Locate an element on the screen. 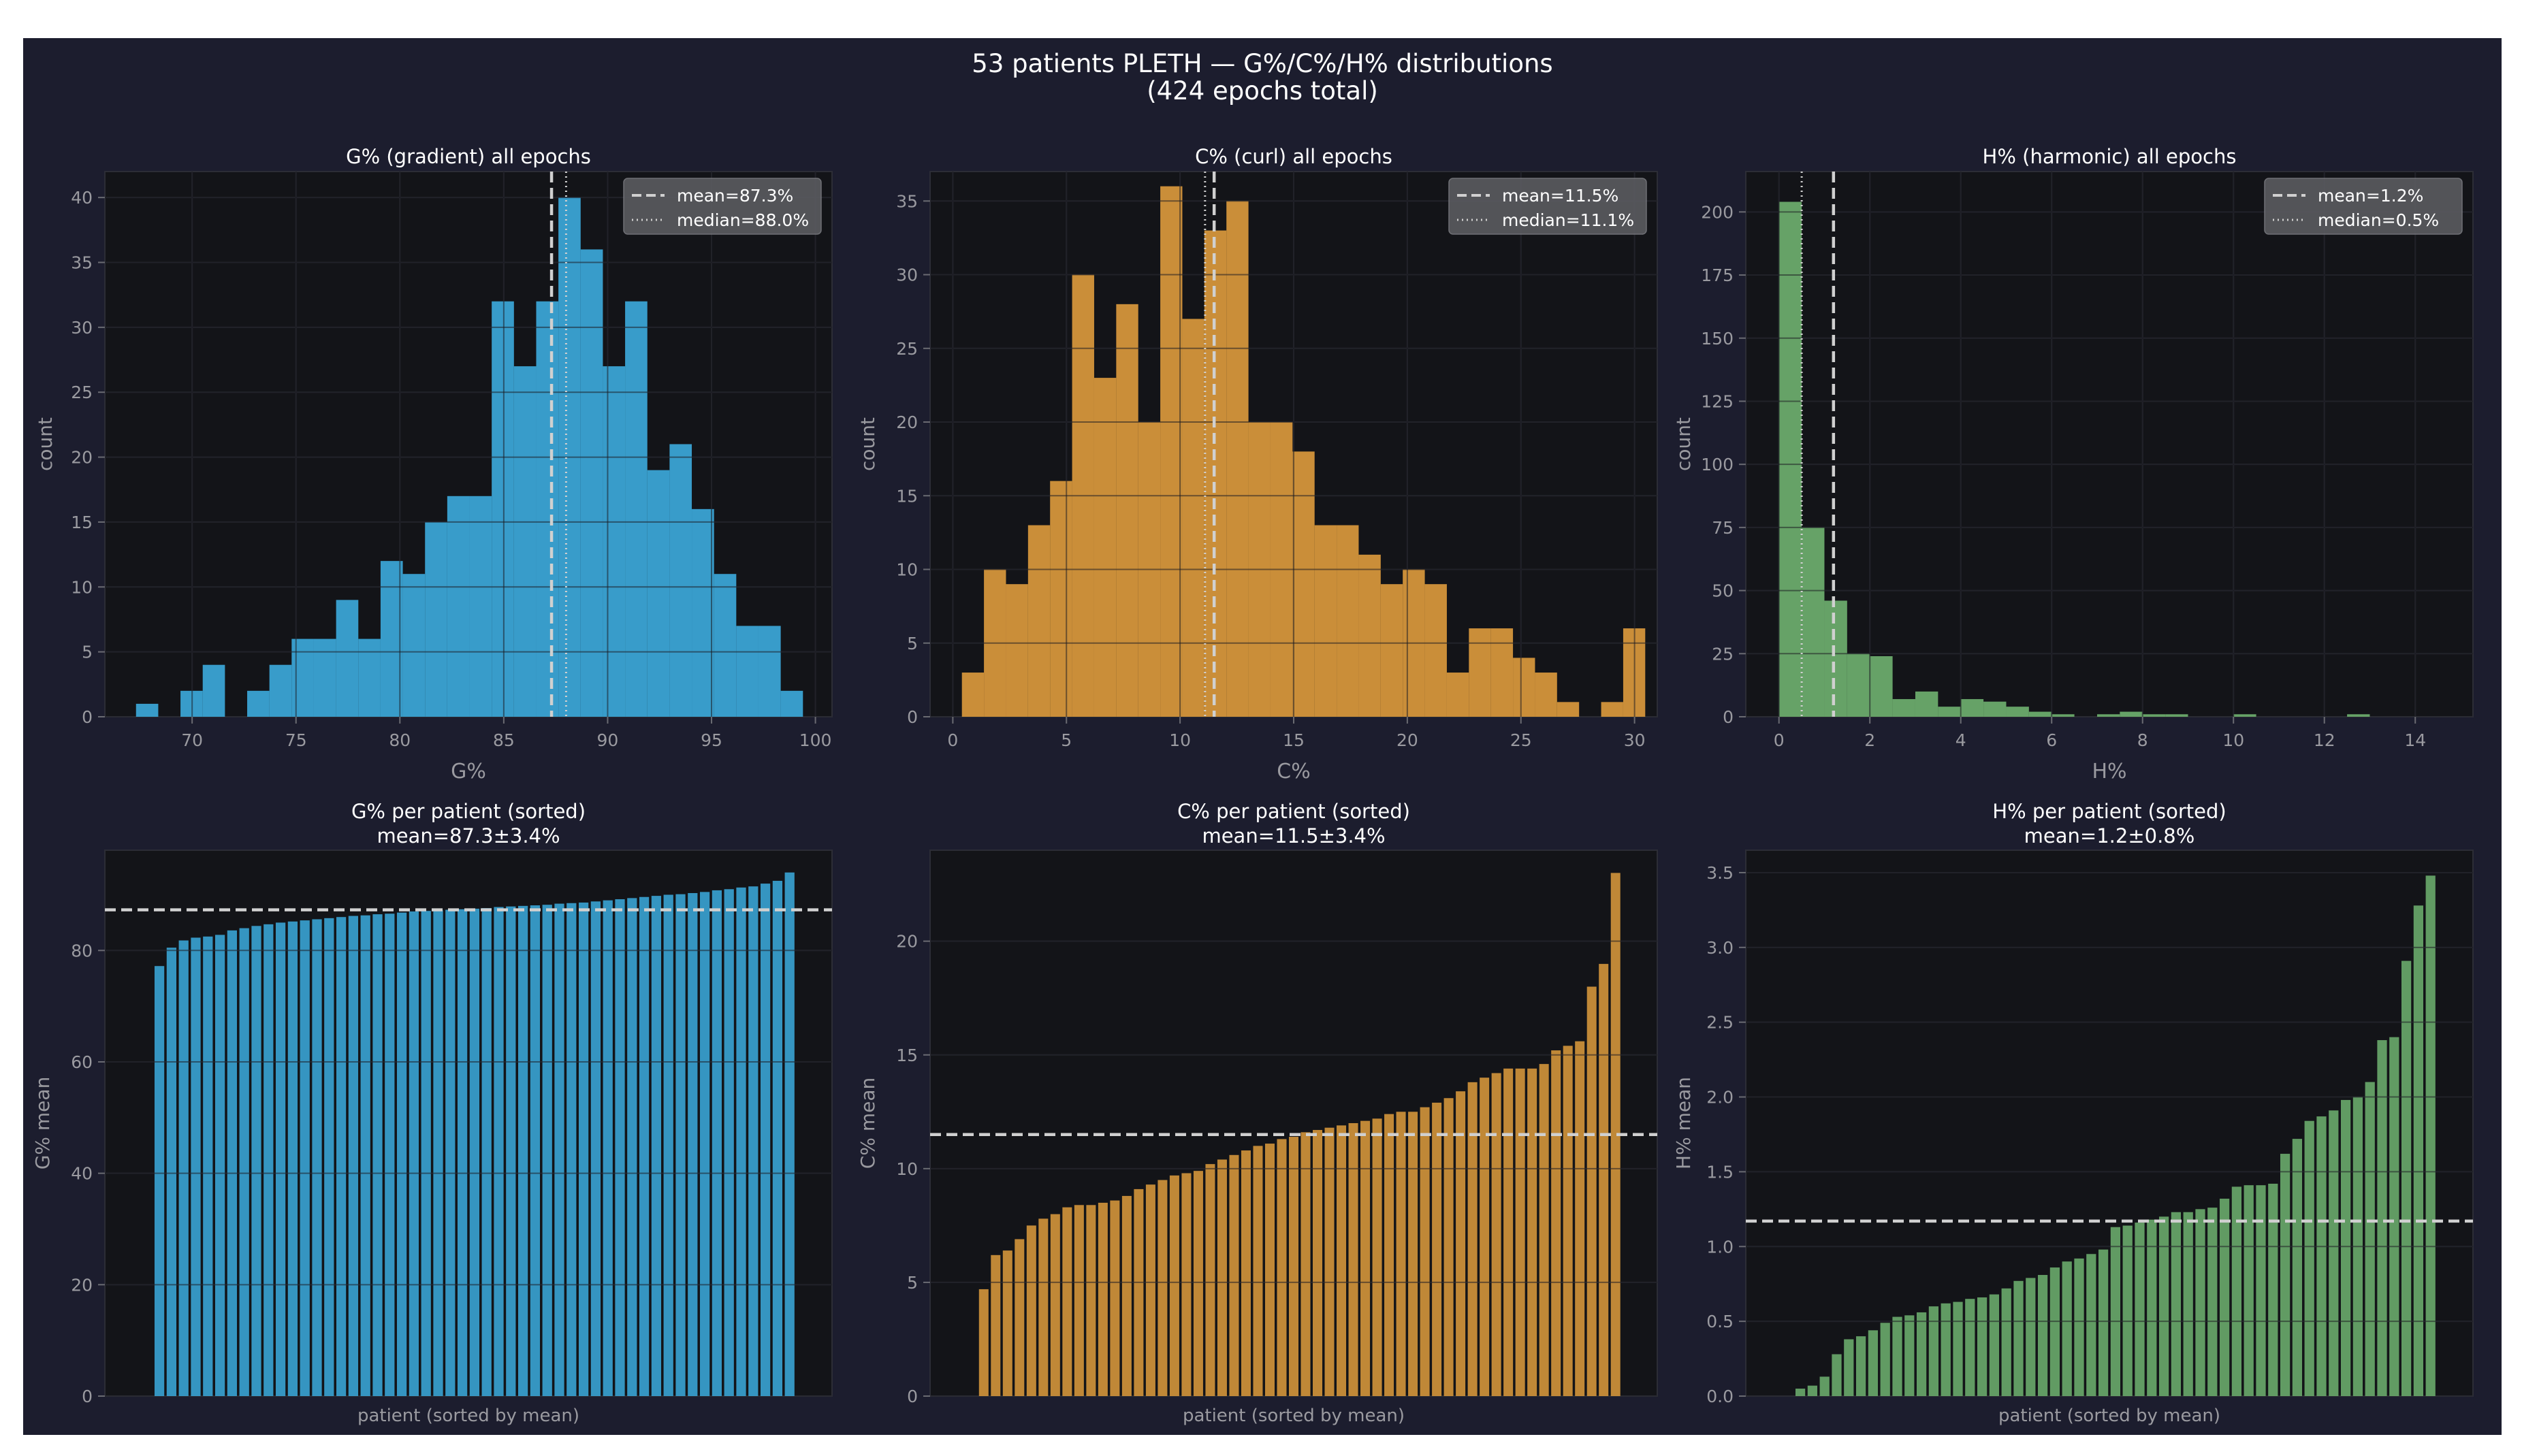  legend-mean-label: mean=87.3% is located at coordinates (735, 196).